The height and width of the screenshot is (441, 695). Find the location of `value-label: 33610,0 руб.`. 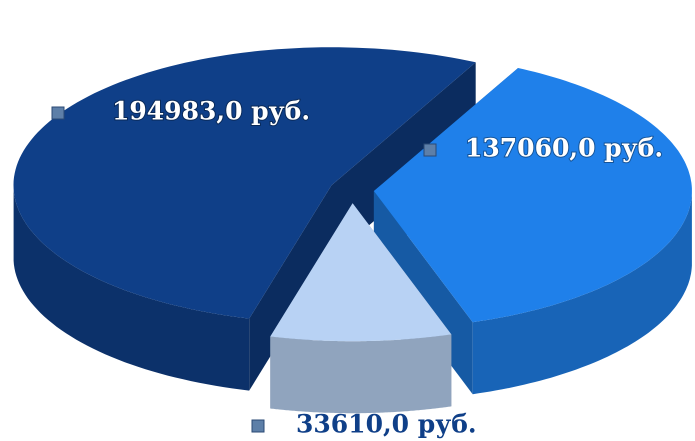

value-label: 33610,0 руб. is located at coordinates (386, 424).